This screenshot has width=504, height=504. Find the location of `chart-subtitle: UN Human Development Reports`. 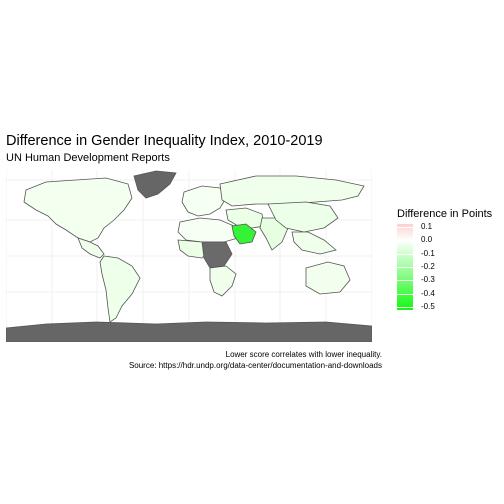

chart-subtitle: UN Human Development Reports is located at coordinates (88, 158).